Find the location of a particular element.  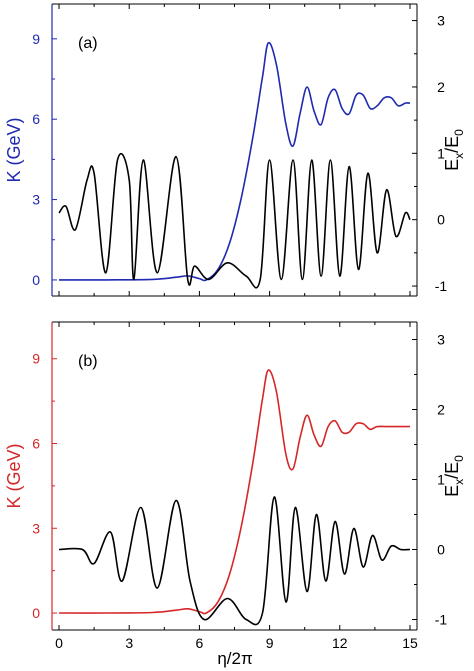

x-tick-label: 9 is located at coordinates (270, 643).